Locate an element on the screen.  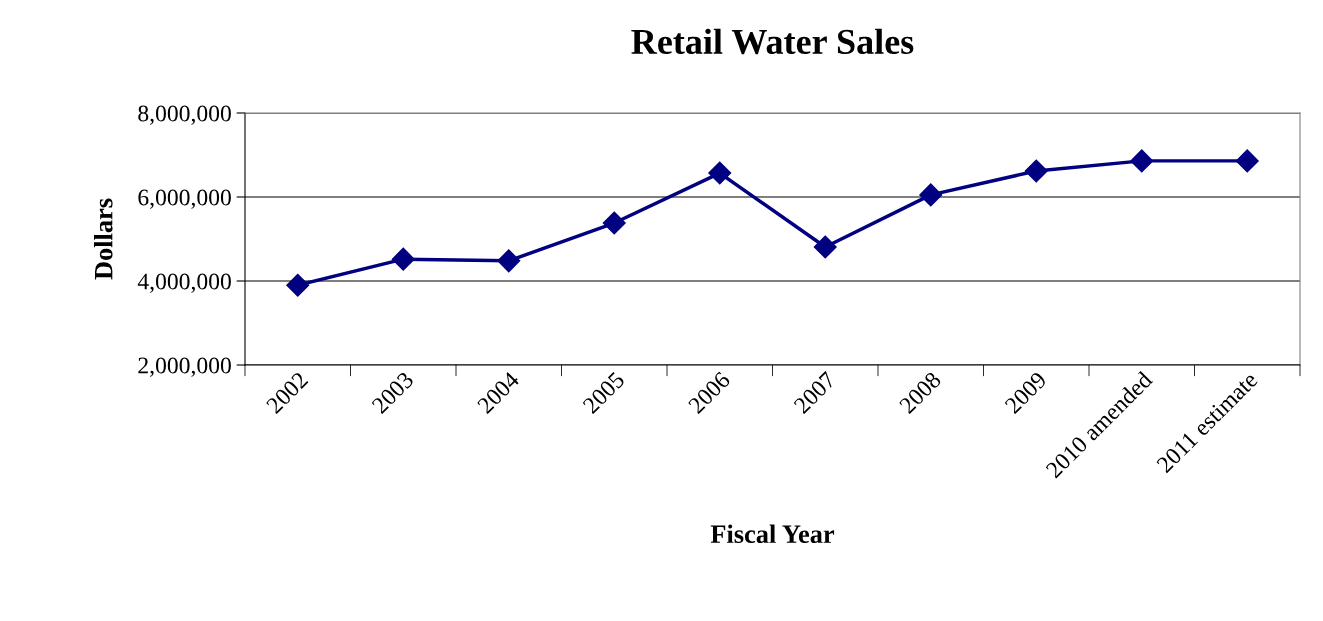
y-tick-label: 6,000,000 is located at coordinates (184, 199).